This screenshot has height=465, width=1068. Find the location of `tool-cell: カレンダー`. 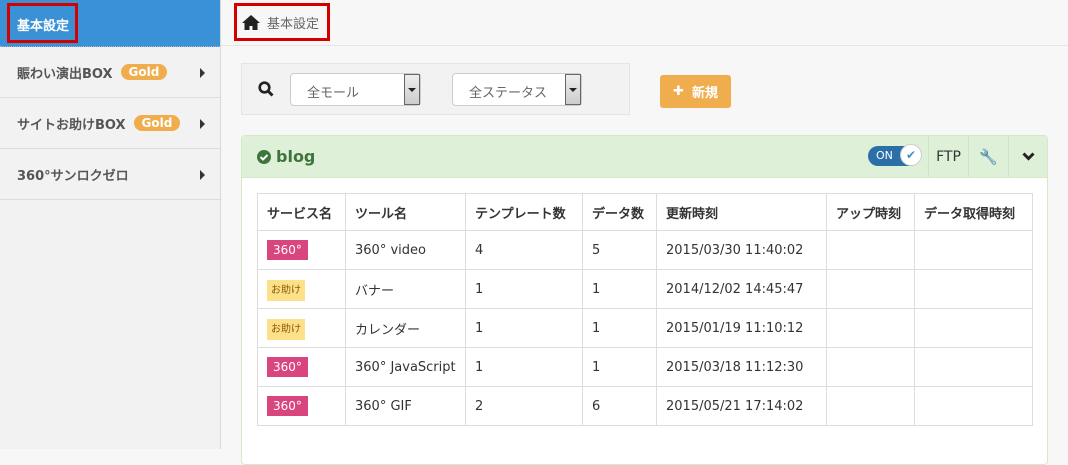

tool-cell: カレンダー is located at coordinates (405, 328).